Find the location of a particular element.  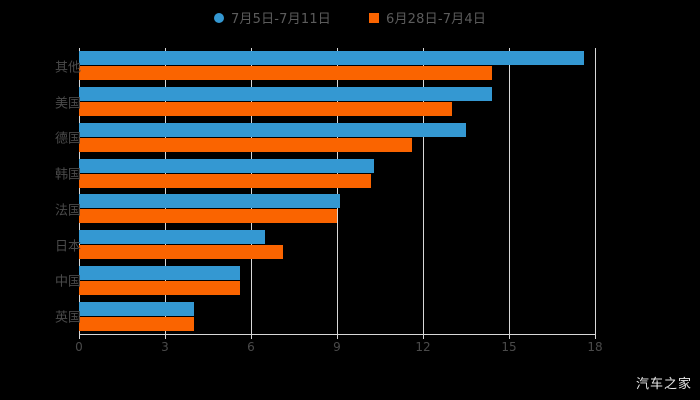

legend-item-series-0: 7月5日-7月11日 is located at coordinates (272, 17).